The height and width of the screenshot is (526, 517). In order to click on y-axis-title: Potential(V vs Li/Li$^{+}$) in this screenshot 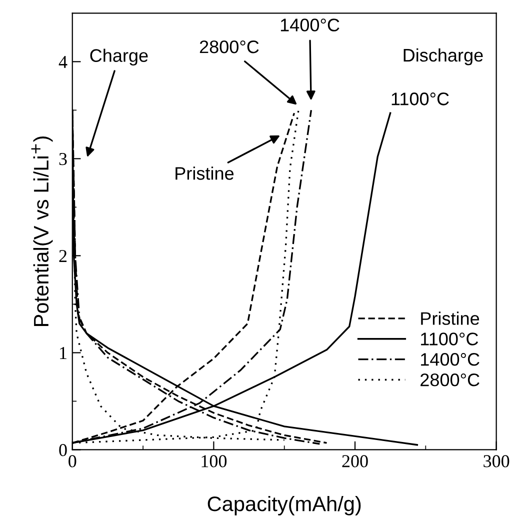, I will do `click(42, 231)`.